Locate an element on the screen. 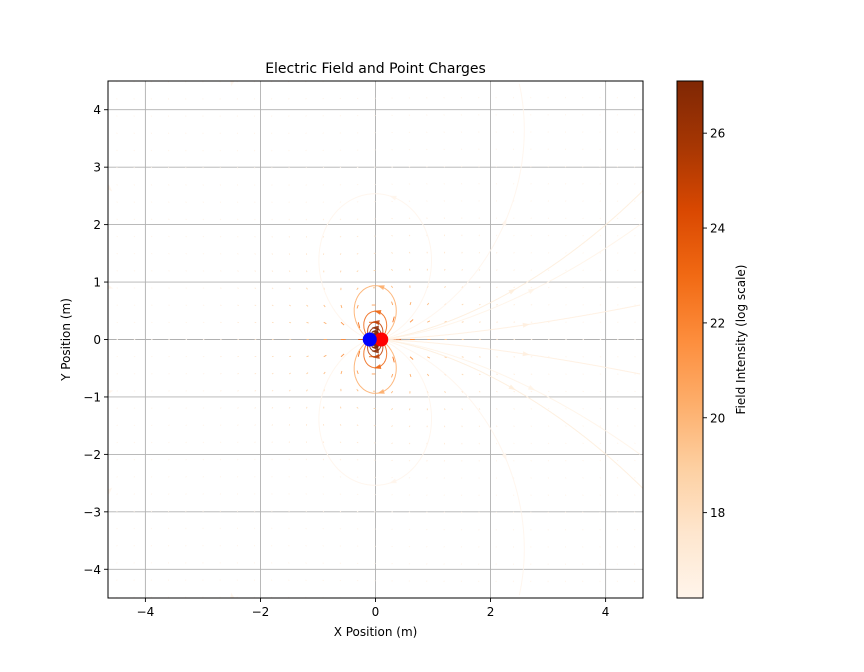 The width and height of the screenshot is (864, 672). colorbar is located at coordinates (690, 339).